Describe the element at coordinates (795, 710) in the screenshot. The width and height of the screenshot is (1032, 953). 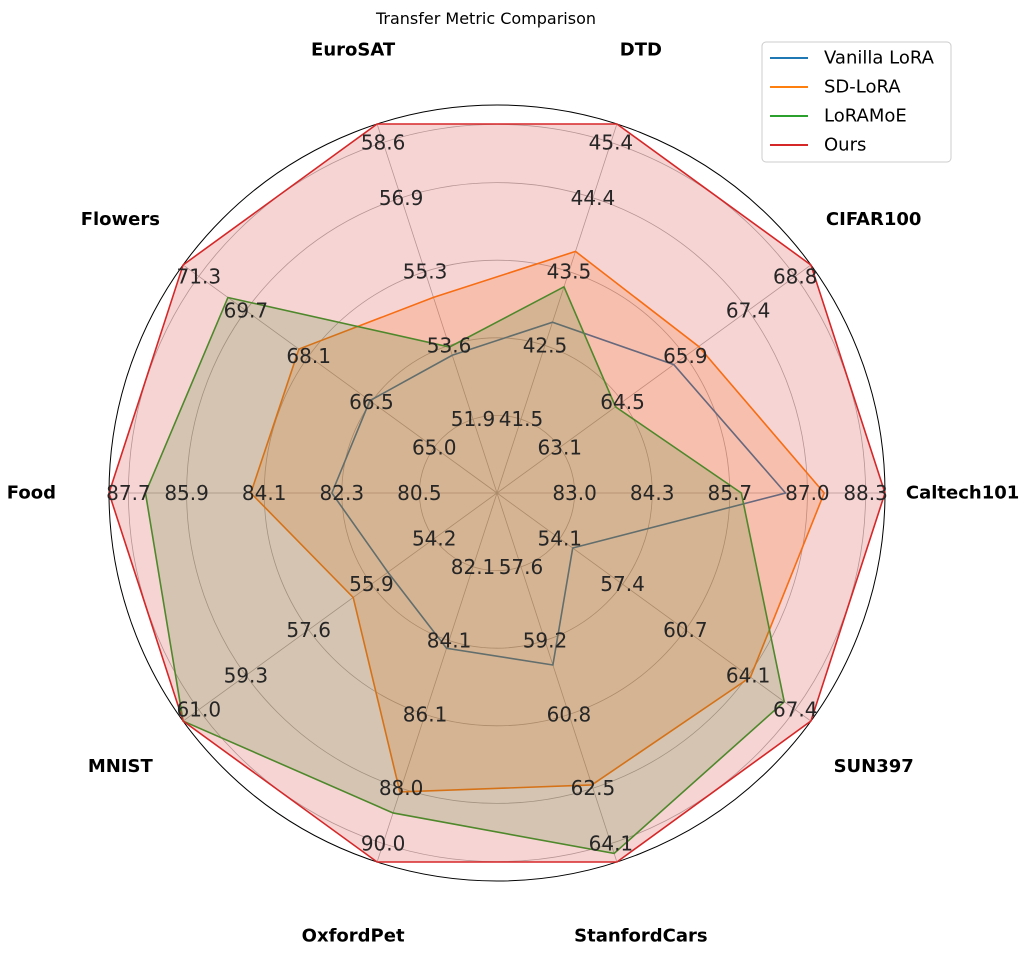
I see `tick-label-sun397-5: 67.4` at that location.